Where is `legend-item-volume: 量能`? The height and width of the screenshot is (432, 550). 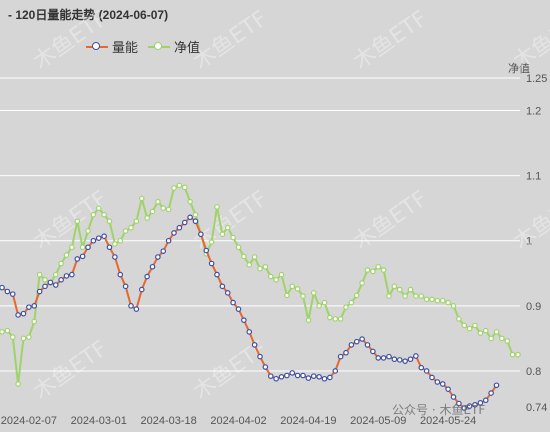
legend-item-volume: 量能 is located at coordinates (112, 46).